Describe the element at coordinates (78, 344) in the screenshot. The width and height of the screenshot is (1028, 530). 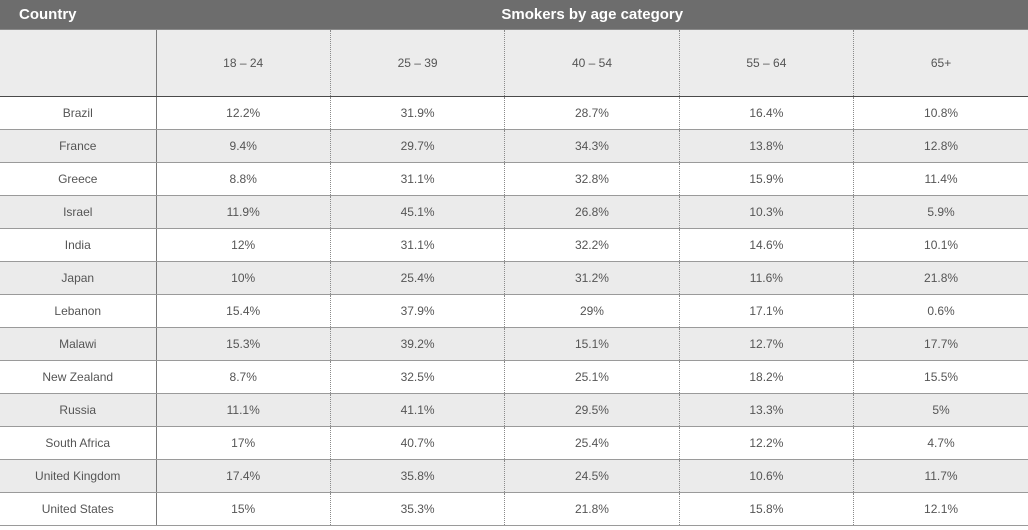
I see `country-cell: Malawi` at that location.